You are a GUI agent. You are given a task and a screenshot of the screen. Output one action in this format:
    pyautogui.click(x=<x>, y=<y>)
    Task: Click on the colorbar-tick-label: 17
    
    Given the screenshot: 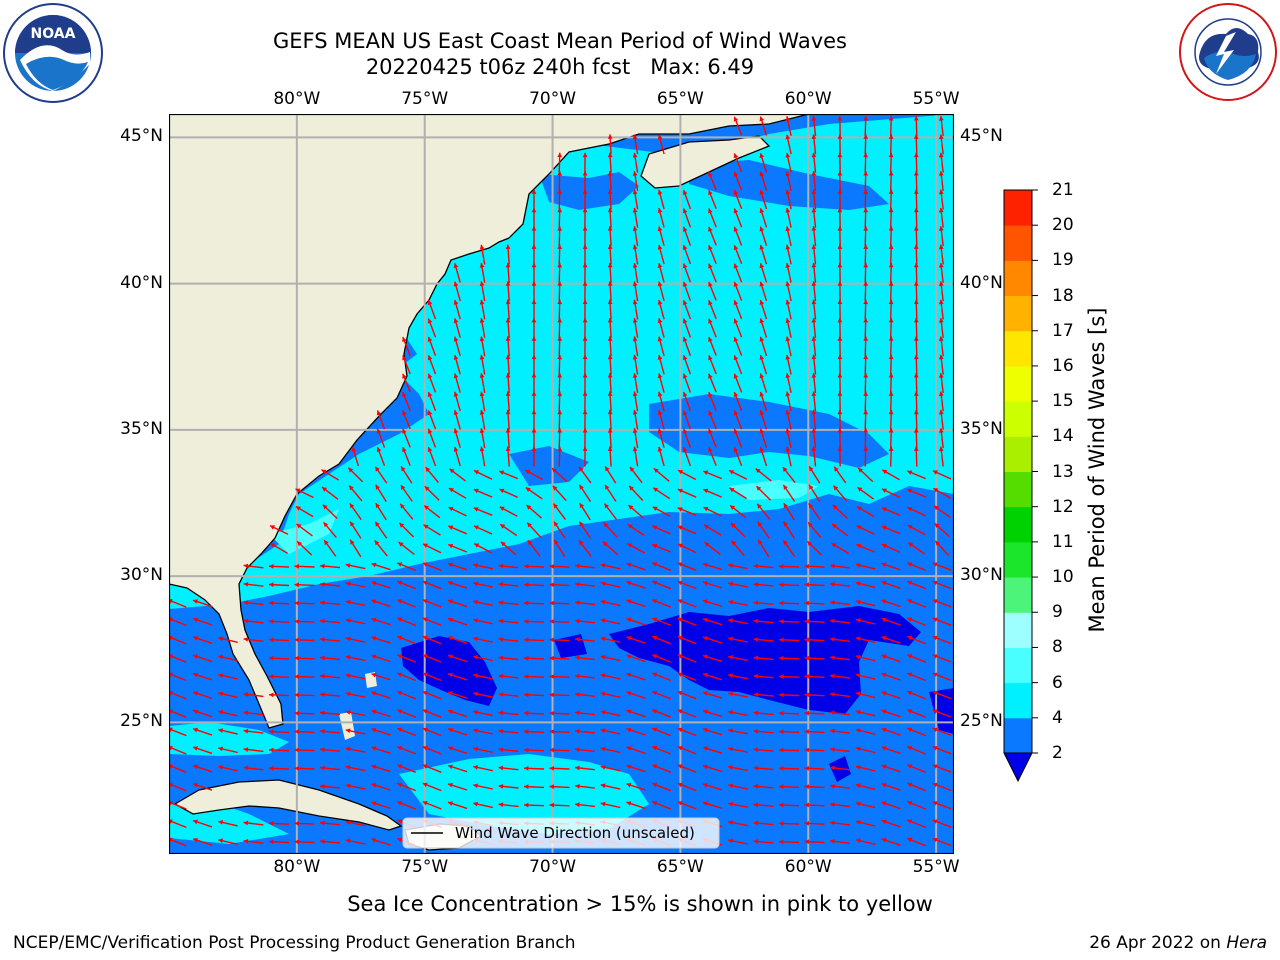 What is the action you would take?
    pyautogui.click(x=1063, y=330)
    